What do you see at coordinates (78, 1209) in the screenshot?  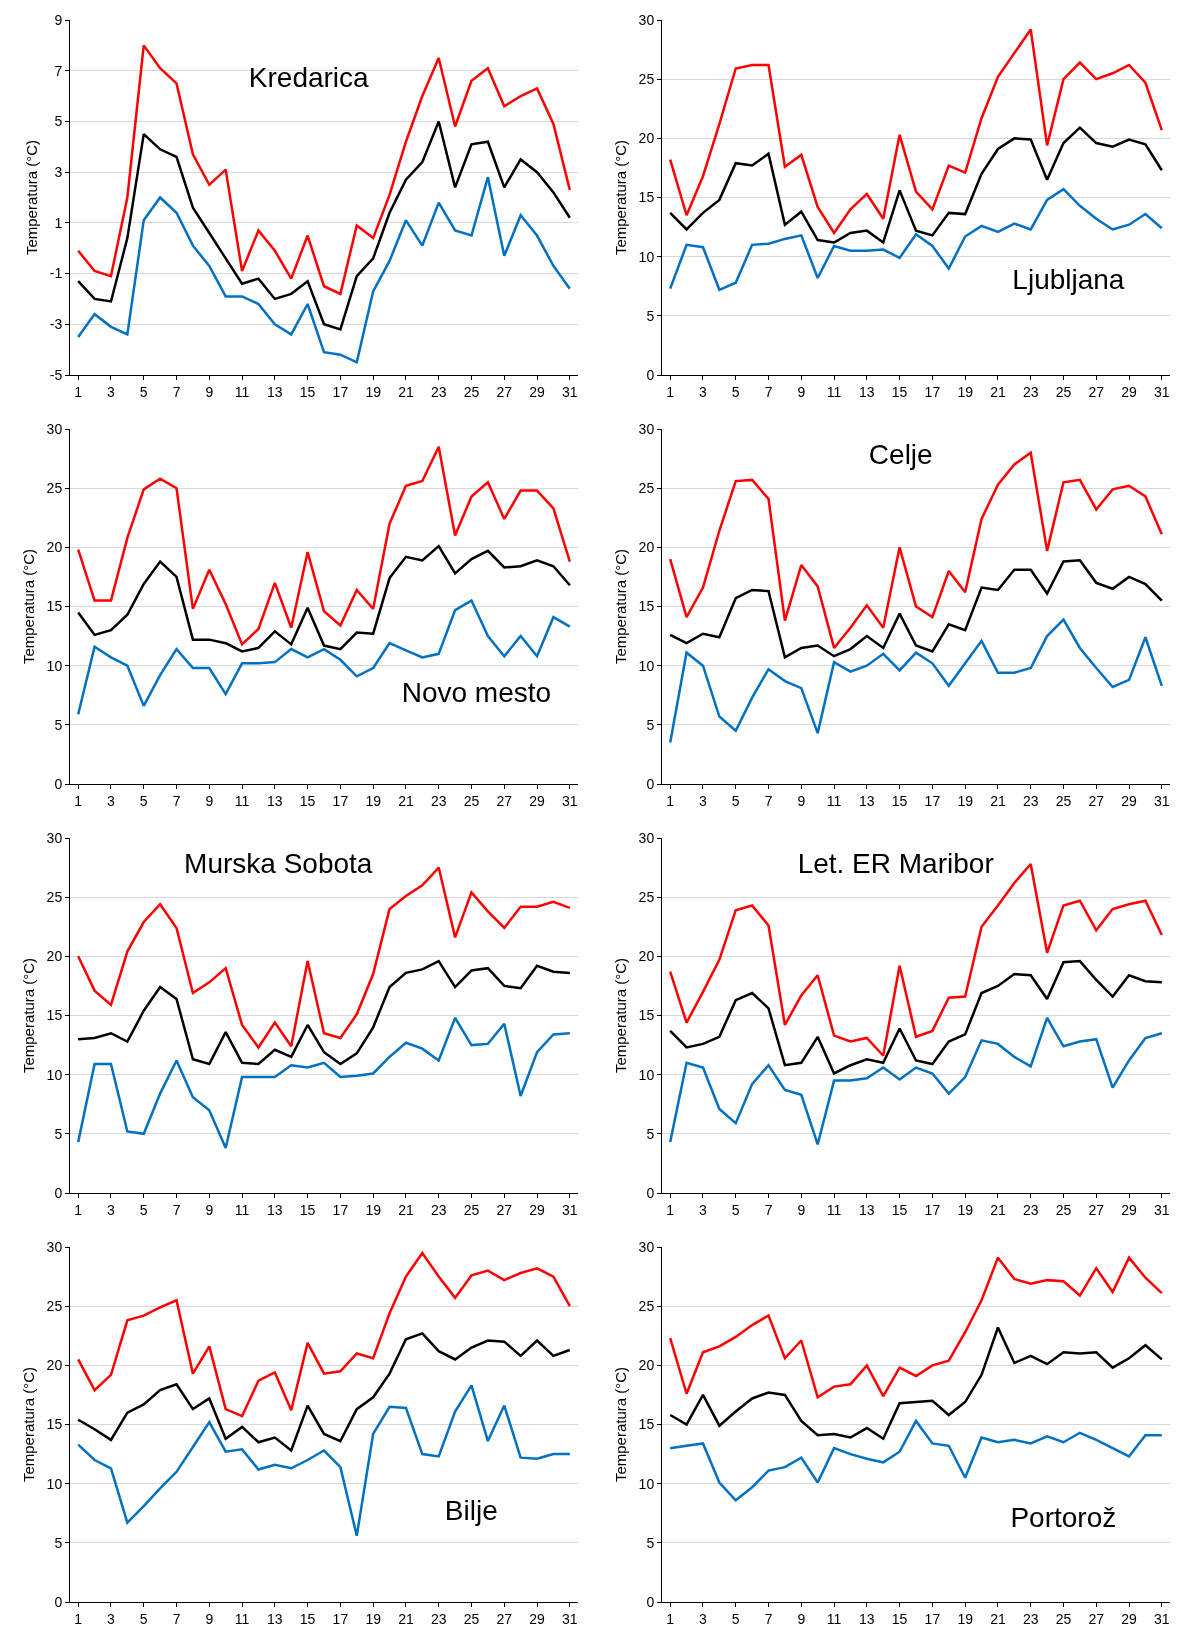 I see `x-tick-label: 1` at bounding box center [78, 1209].